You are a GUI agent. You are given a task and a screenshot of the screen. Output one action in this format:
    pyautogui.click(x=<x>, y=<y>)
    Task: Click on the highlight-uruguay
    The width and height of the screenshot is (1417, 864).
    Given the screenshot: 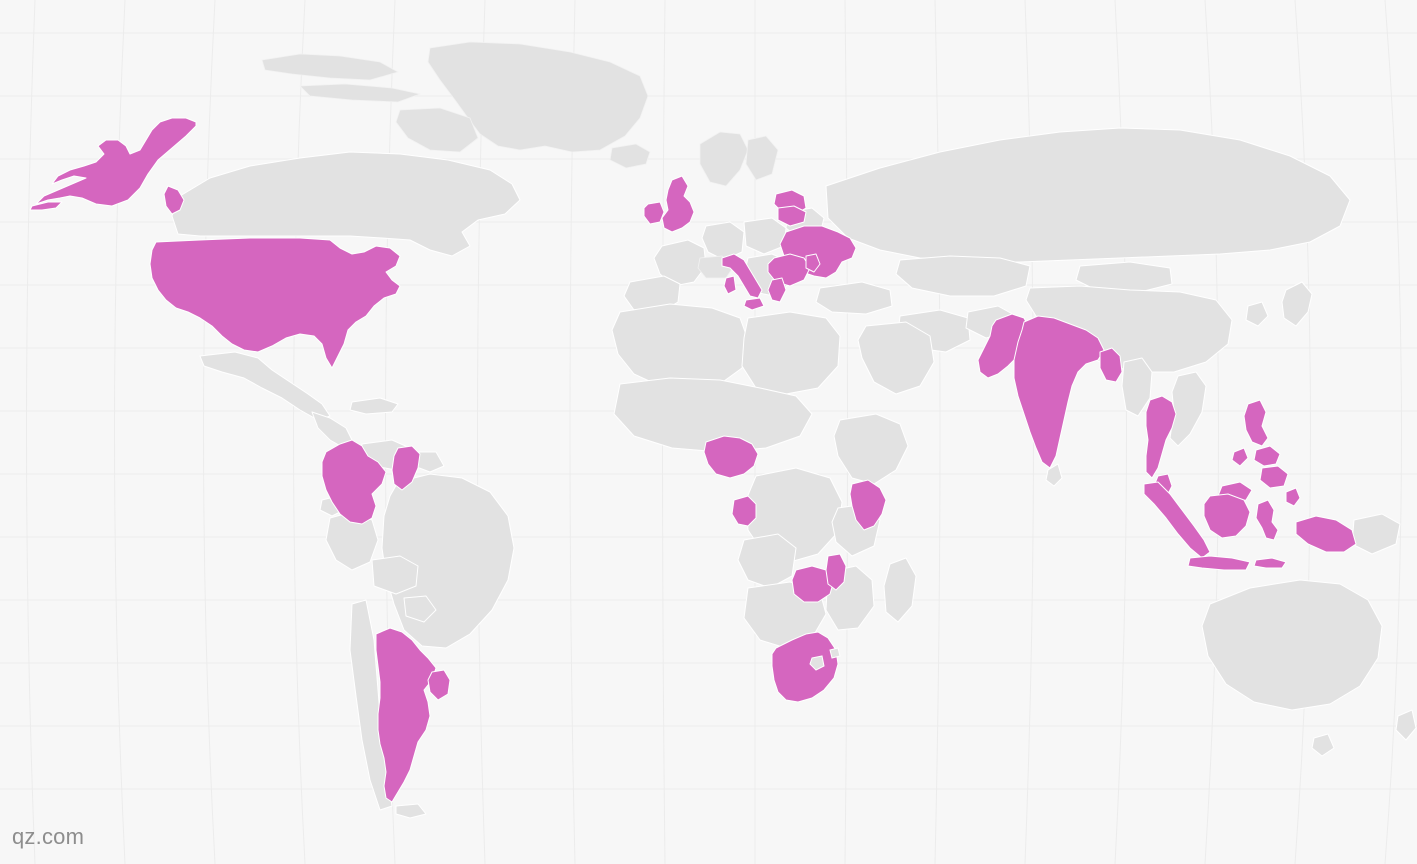 What is the action you would take?
    pyautogui.click(x=439, y=685)
    